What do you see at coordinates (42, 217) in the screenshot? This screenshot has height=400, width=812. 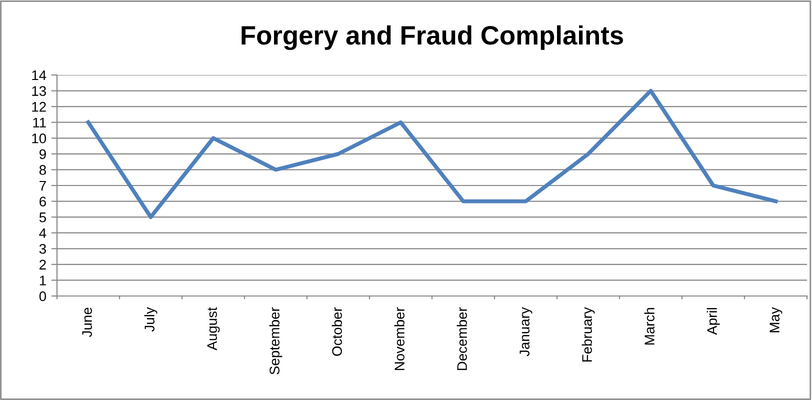 I see `y-tick-label: 5` at bounding box center [42, 217].